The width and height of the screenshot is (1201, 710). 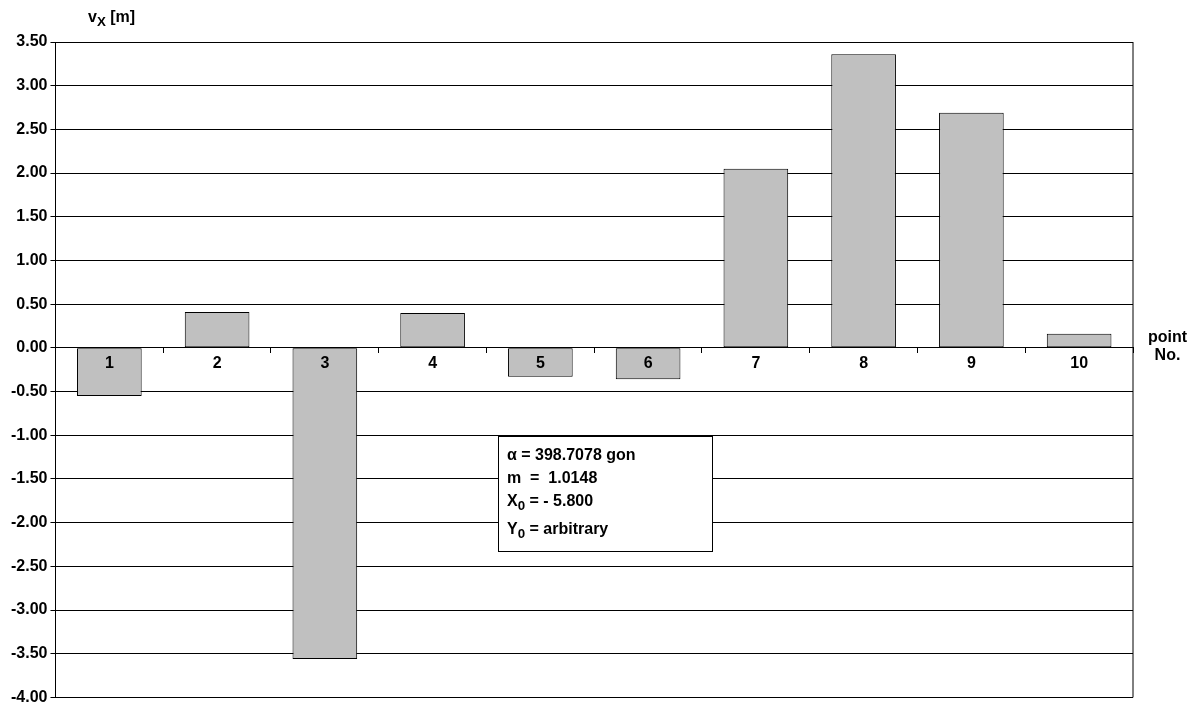 I want to click on annotation: Y$_{0}$ = arbitrary, so click(x=558, y=531).